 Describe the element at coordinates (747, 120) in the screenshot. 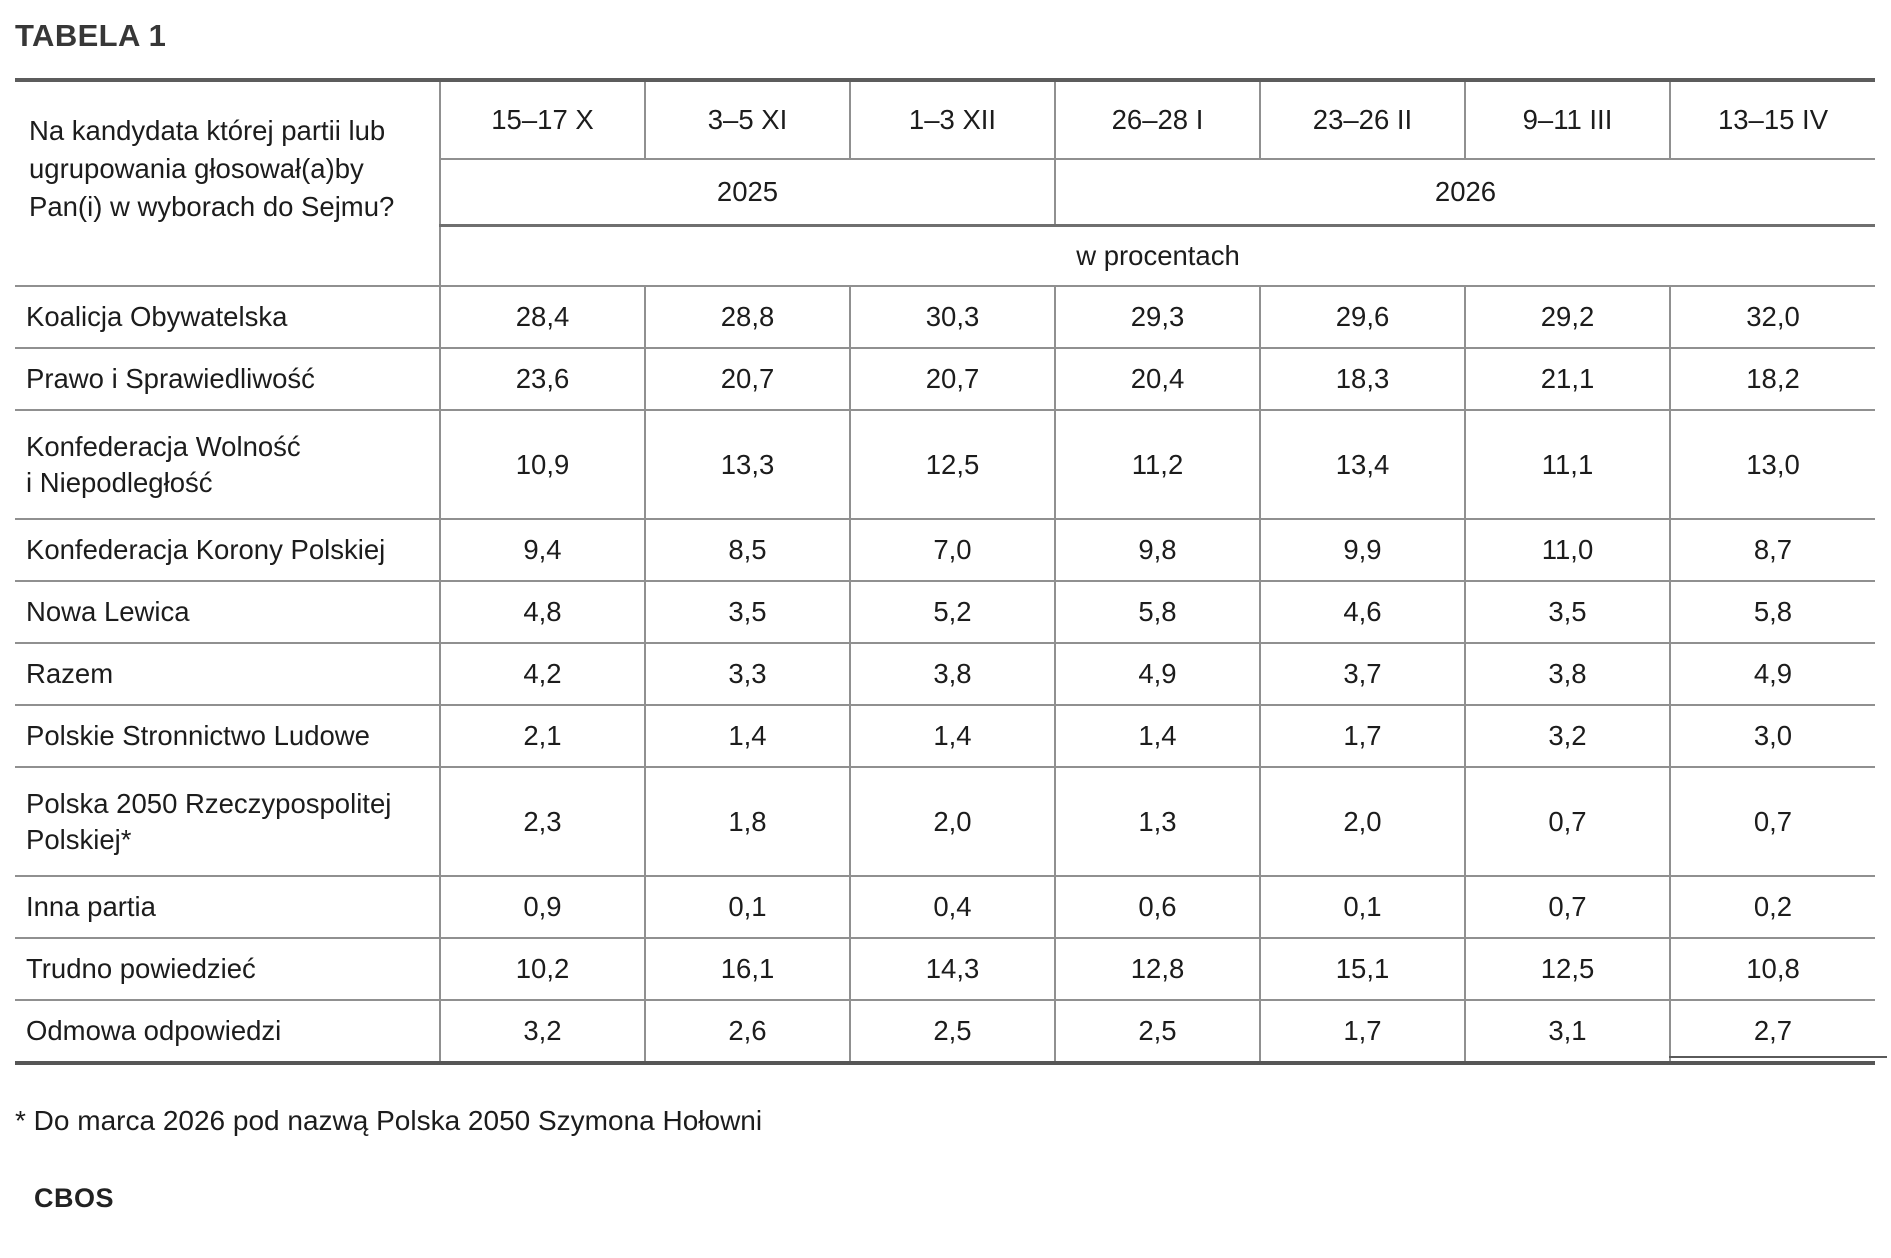

I see `col-header-date-2: 3–5 XI` at that location.